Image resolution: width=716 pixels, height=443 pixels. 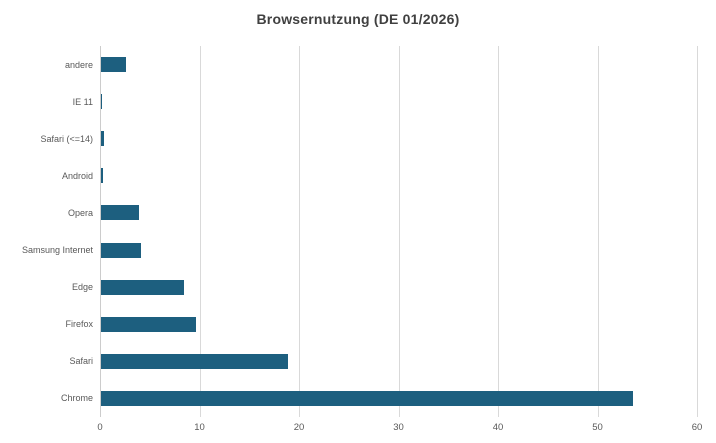 What do you see at coordinates (597, 427) in the screenshot?
I see `x-axis-tick-label: 50` at bounding box center [597, 427].